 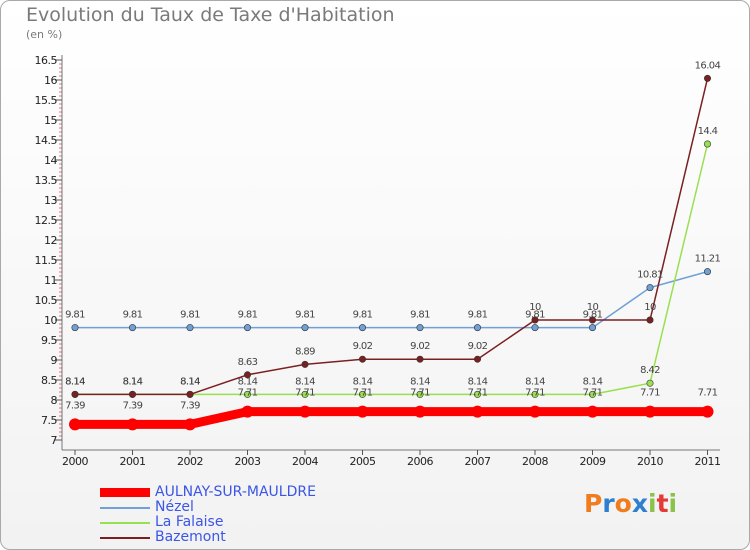 What do you see at coordinates (50, 160) in the screenshot?
I see `y-tick-label: 14` at bounding box center [50, 160].